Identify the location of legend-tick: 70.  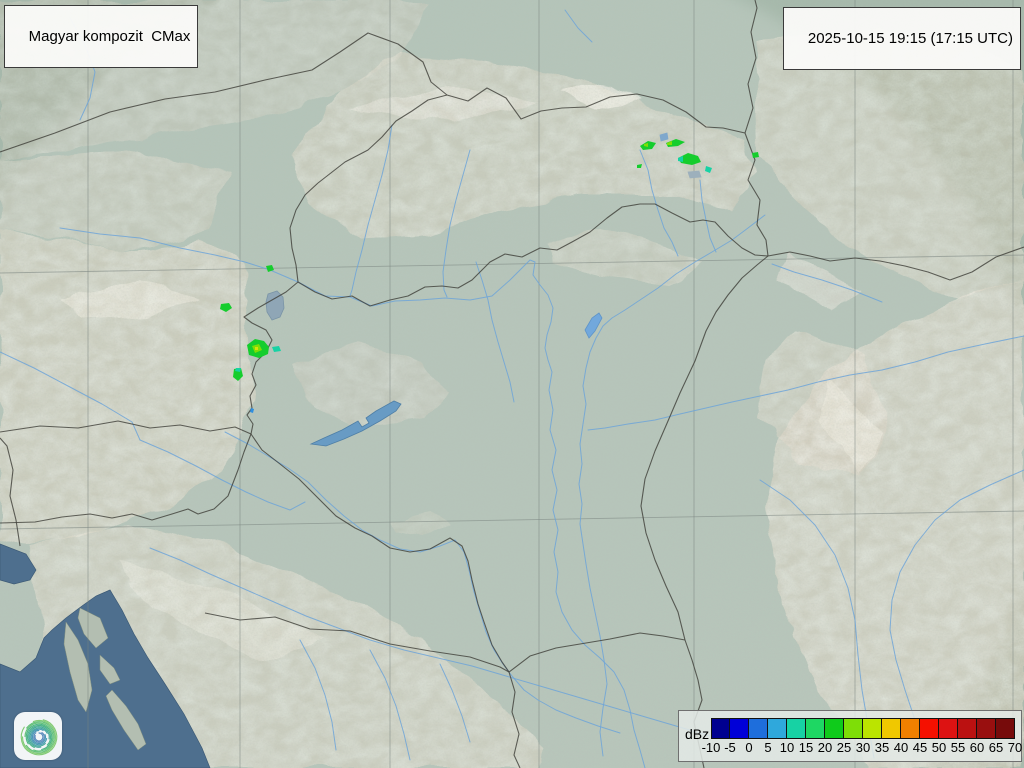
(1015, 747).